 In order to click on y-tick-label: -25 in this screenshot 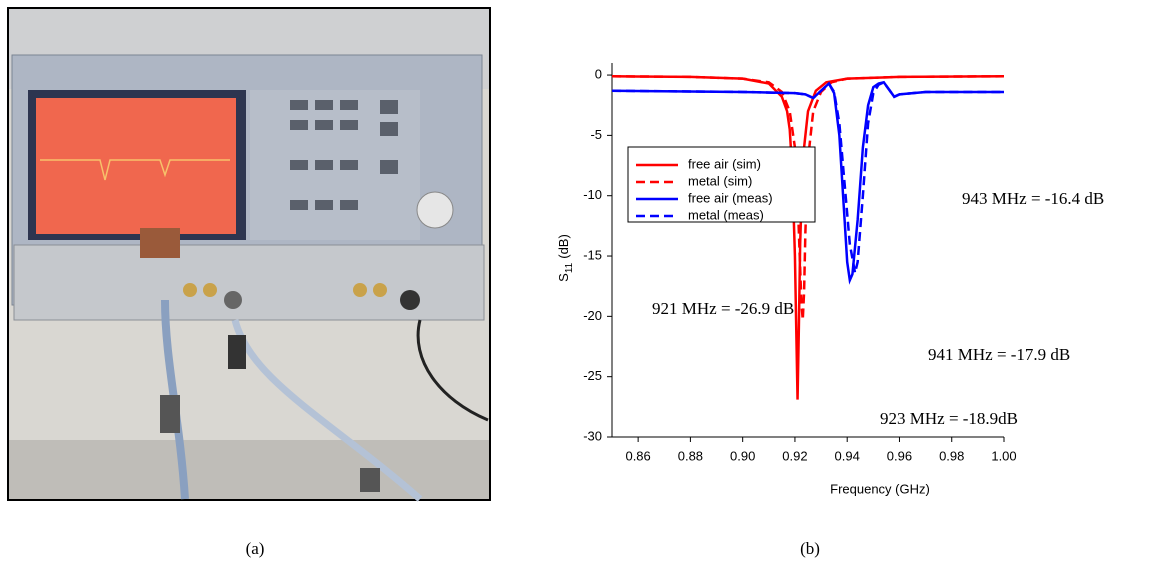, I will do `click(592, 375)`.